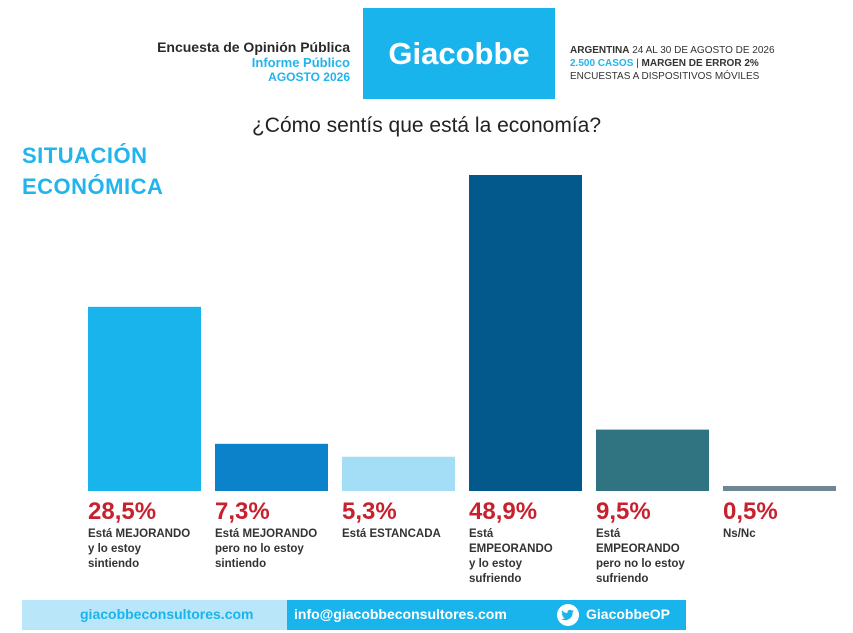  Describe the element at coordinates (85, 155) in the screenshot. I see `section-title-line1: SITUACIÓN` at that location.